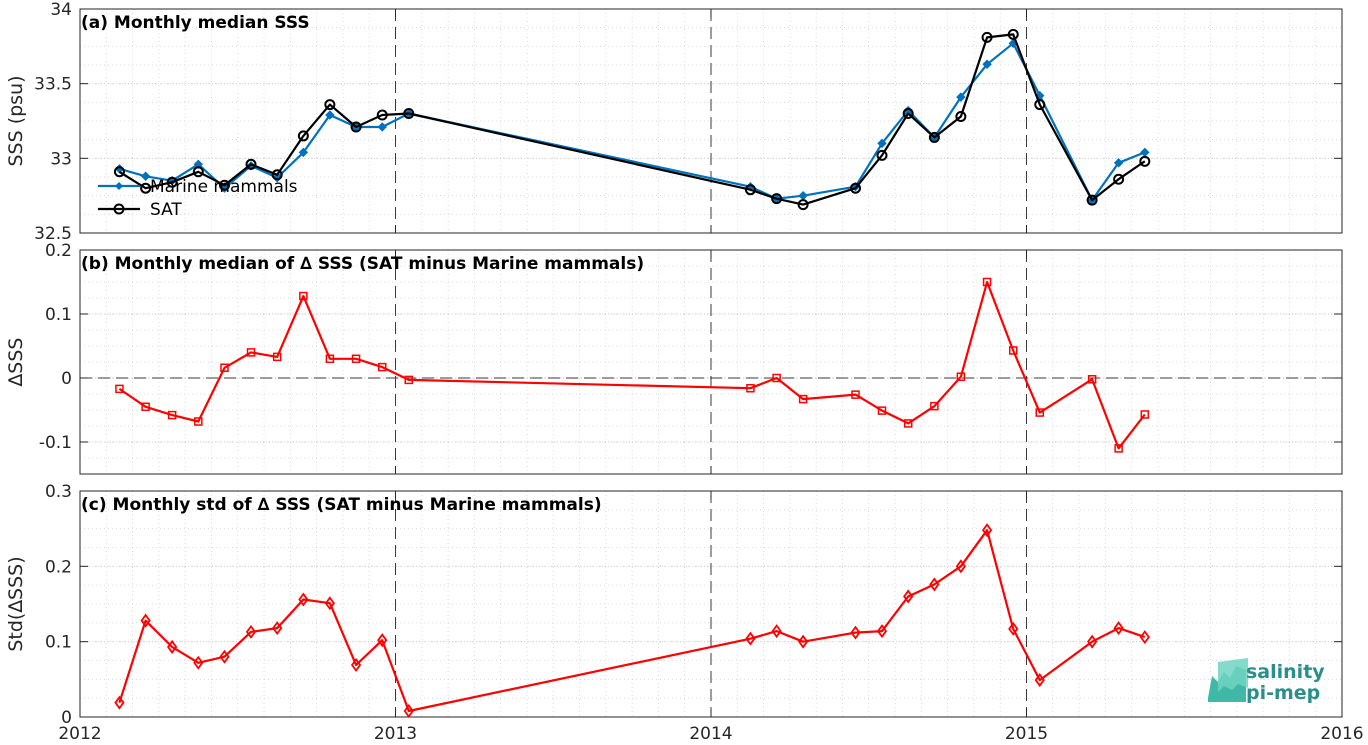 Image resolution: width=1368 pixels, height=745 pixels. I want to click on salinity-pi-mep-logo: salinity pi-mep, so click(1266, 681).